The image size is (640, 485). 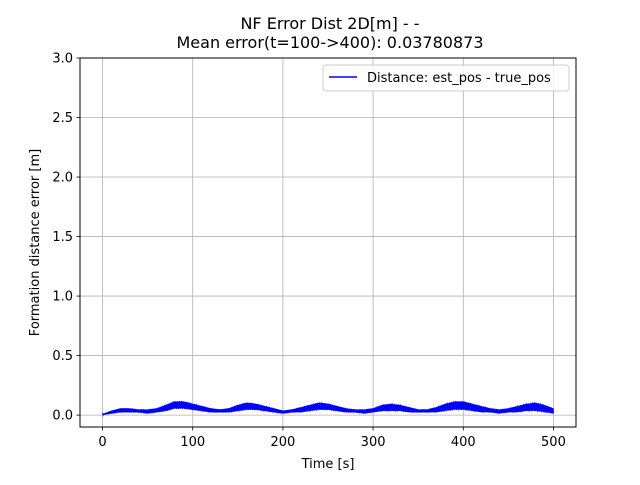 I want to click on y-tick-label: 3.0, so click(x=62, y=59).